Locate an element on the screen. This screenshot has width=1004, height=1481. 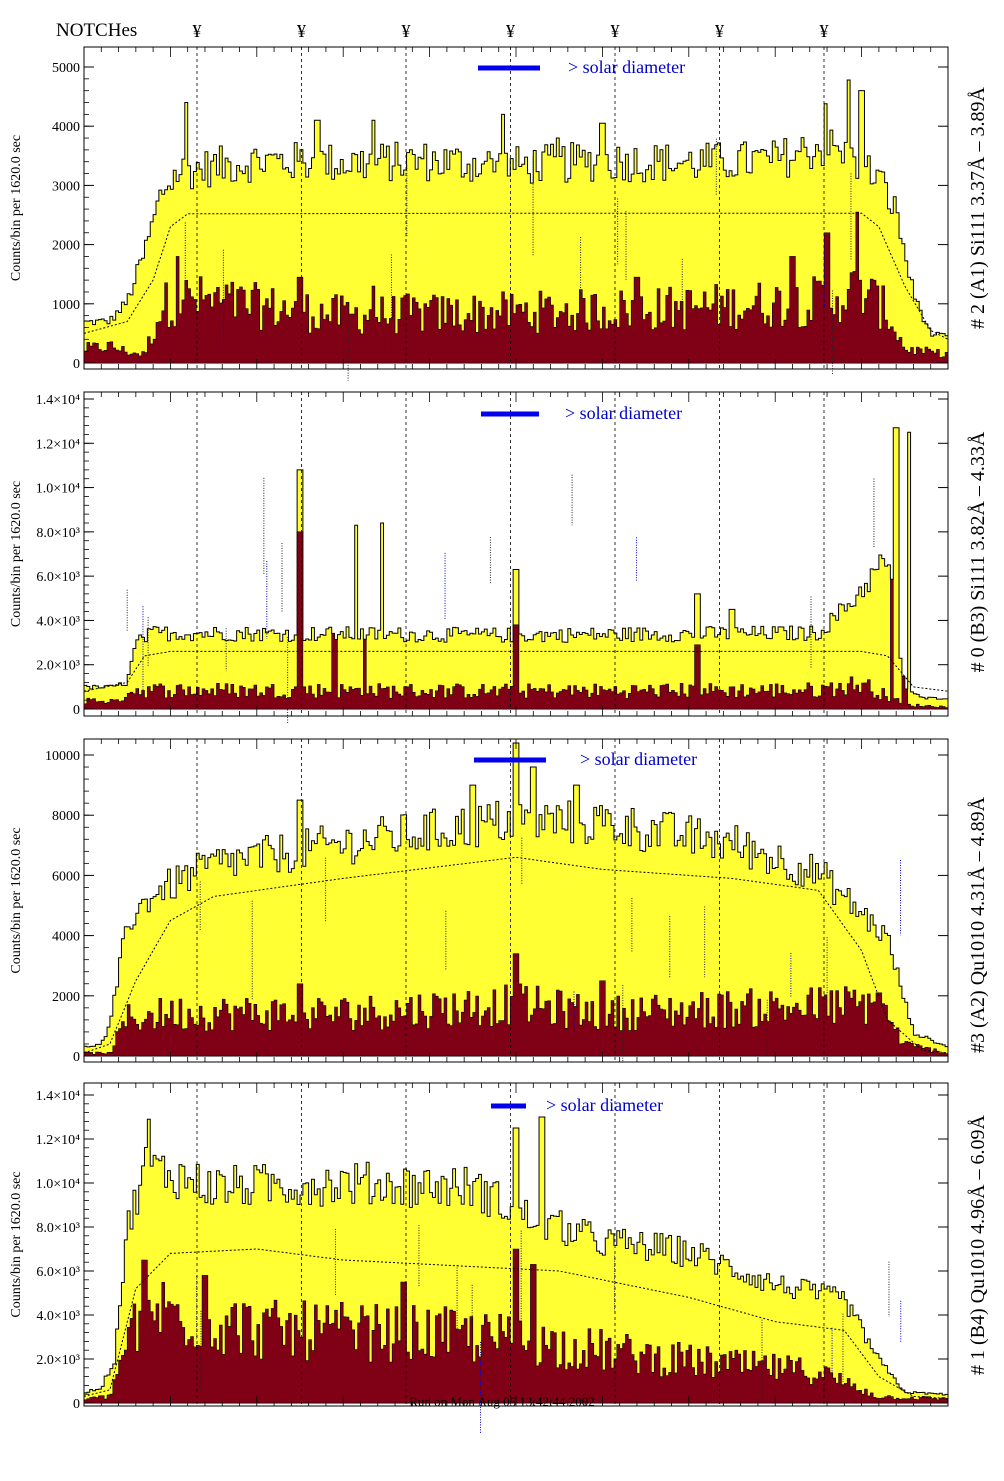
panel-label: # 2 (A1) Si111 3.37Å – 3.89Å is located at coordinates (978, 208).